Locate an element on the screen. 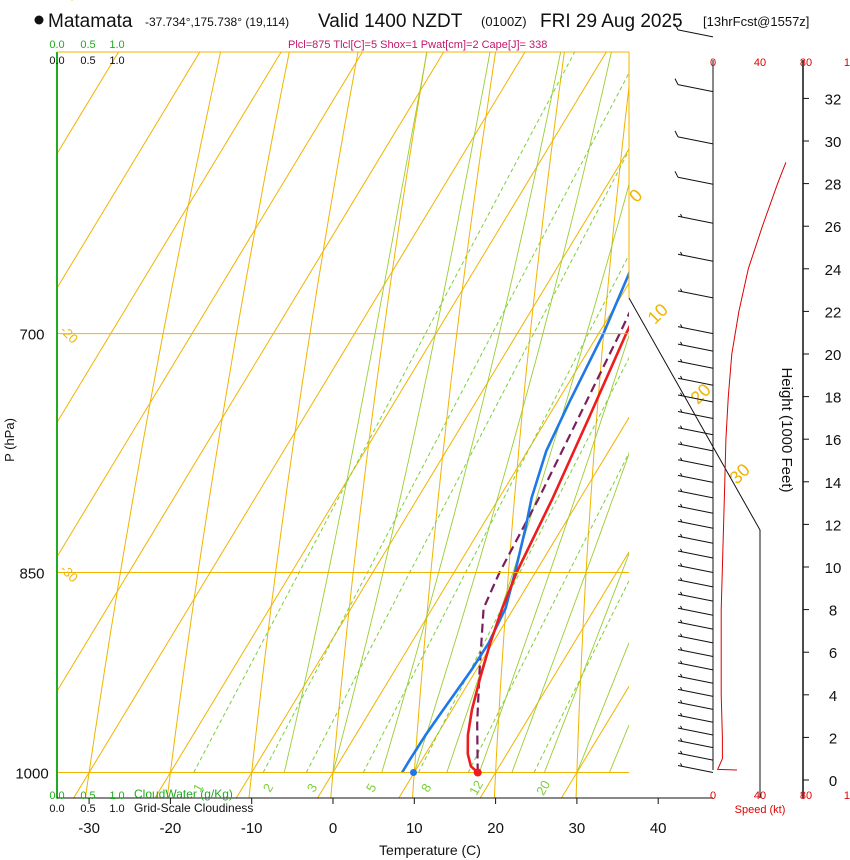 This screenshot has height=860, width=850. isotherm--60 is located at coordinates (169, 238).